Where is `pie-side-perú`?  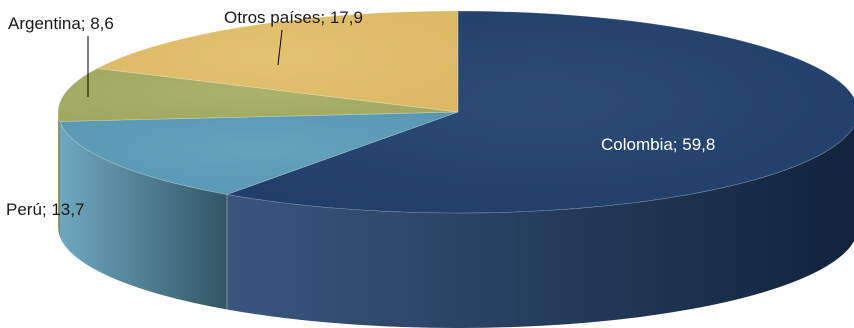 pie-side-perú is located at coordinates (143, 215).